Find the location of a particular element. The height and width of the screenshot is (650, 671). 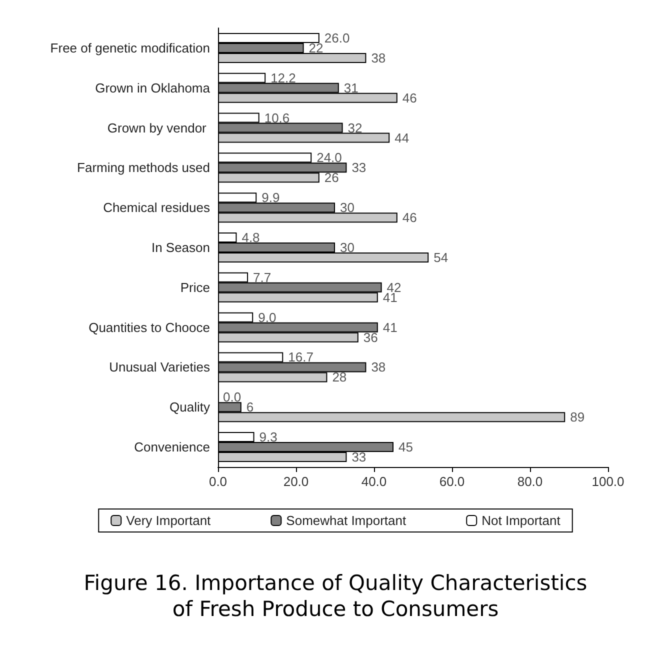

data-label: 9.0 is located at coordinates (267, 317).